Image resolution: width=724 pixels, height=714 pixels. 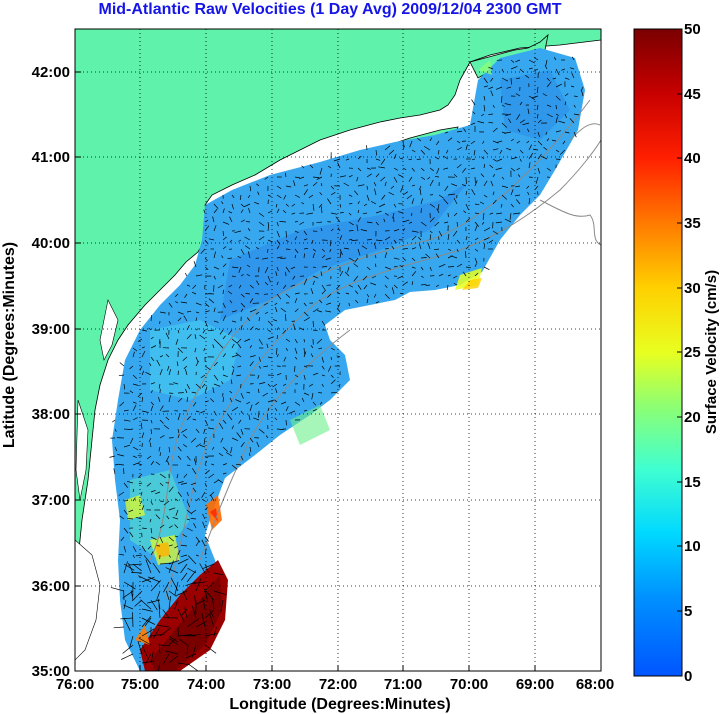 What do you see at coordinates (206, 684) in the screenshot?
I see `x-tick-label: 74:00` at bounding box center [206, 684].